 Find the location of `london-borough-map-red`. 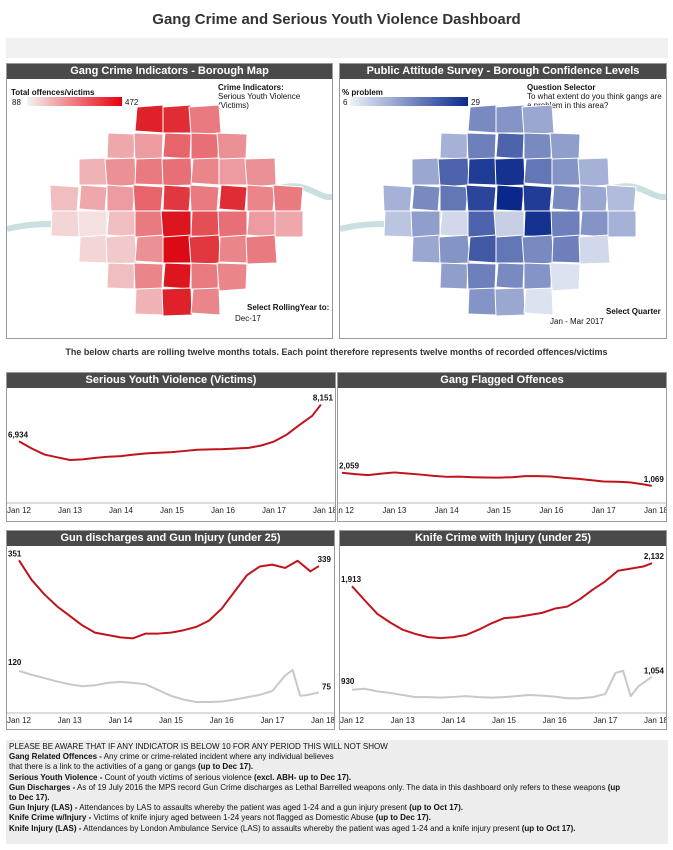

london-borough-map-red is located at coordinates (169, 209).